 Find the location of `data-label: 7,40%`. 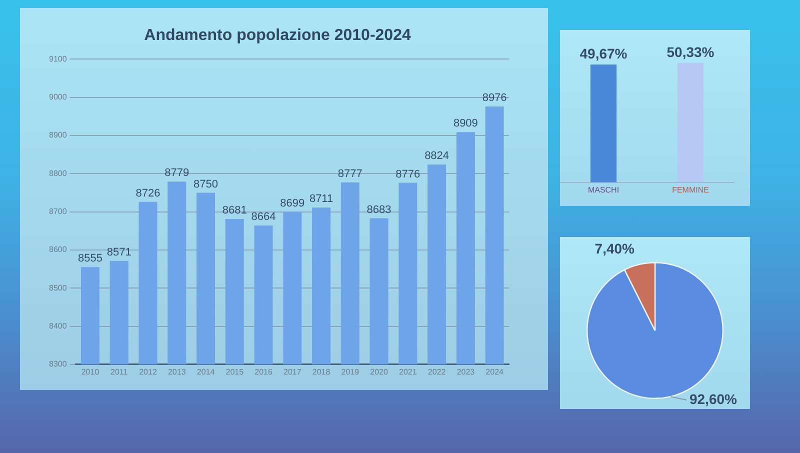

data-label: 7,40% is located at coordinates (615, 248).